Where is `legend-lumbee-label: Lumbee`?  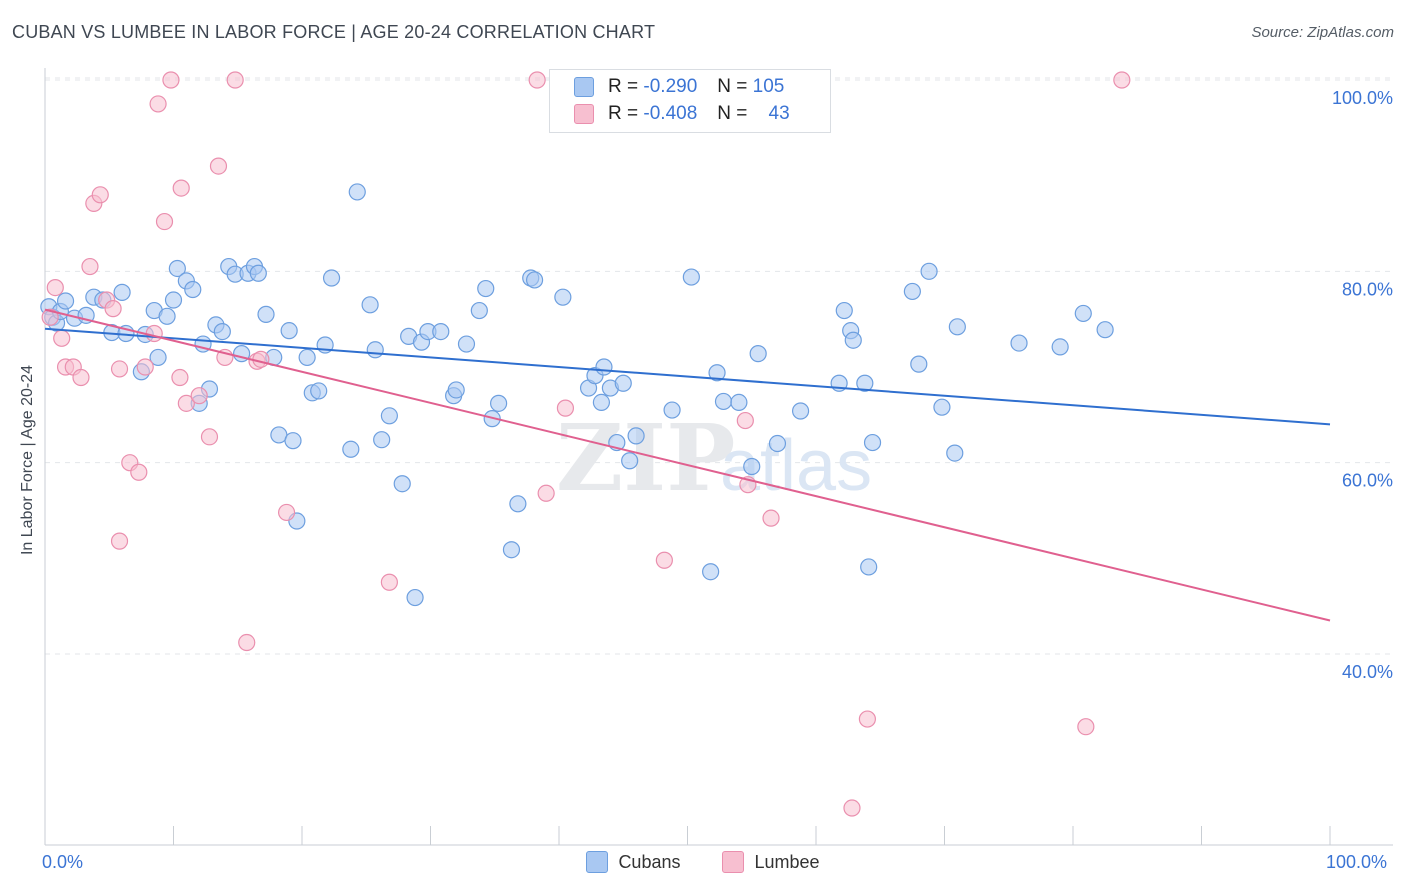 legend-lumbee-label: Lumbee is located at coordinates (787, 861).